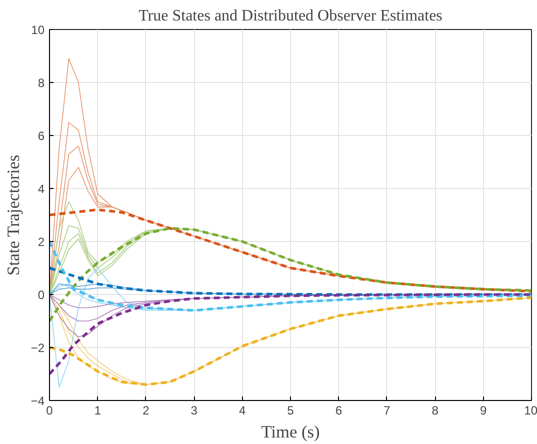 Image resolution: width=537 pixels, height=444 pixels. I want to click on x-tick-label: 0, so click(50, 411).